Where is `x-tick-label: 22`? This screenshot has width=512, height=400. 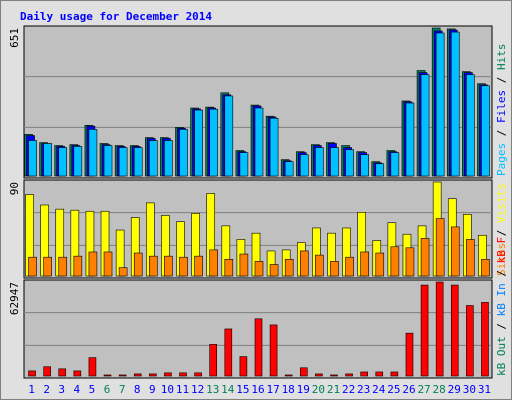
x-tick-label: 22 is located at coordinates (348, 389).